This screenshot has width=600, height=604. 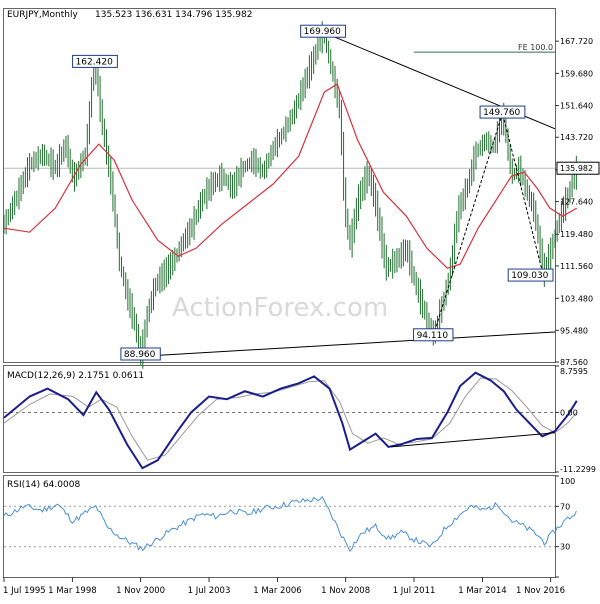 What do you see at coordinates (24, 591) in the screenshot?
I see `x-tick-label: 1 Jul 1995` at bounding box center [24, 591].